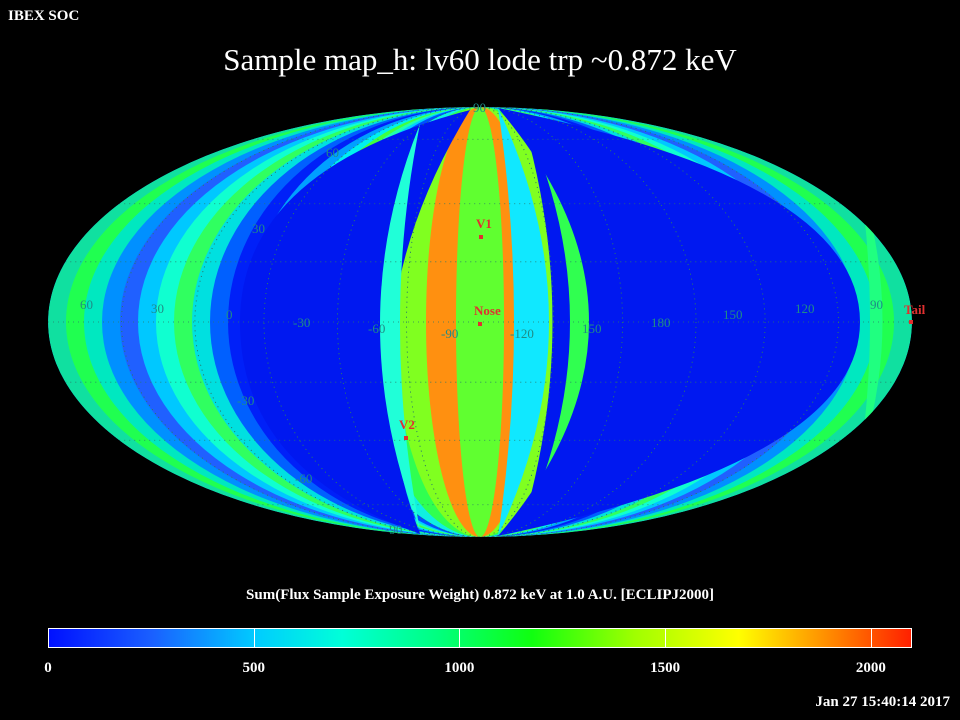 The image size is (960, 720). I want to click on marker-label-nose: Nose, so click(487, 310).